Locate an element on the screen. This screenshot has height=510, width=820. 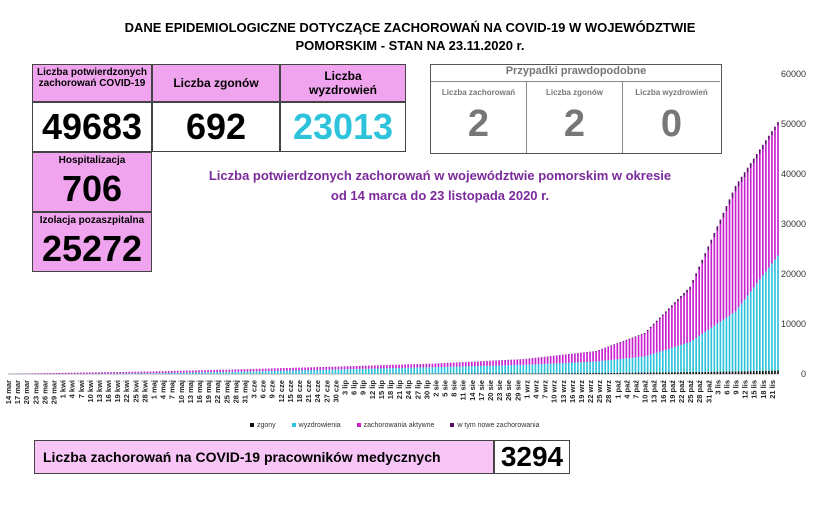
x-tick-label: 12 cze is located at coordinates (281, 391).